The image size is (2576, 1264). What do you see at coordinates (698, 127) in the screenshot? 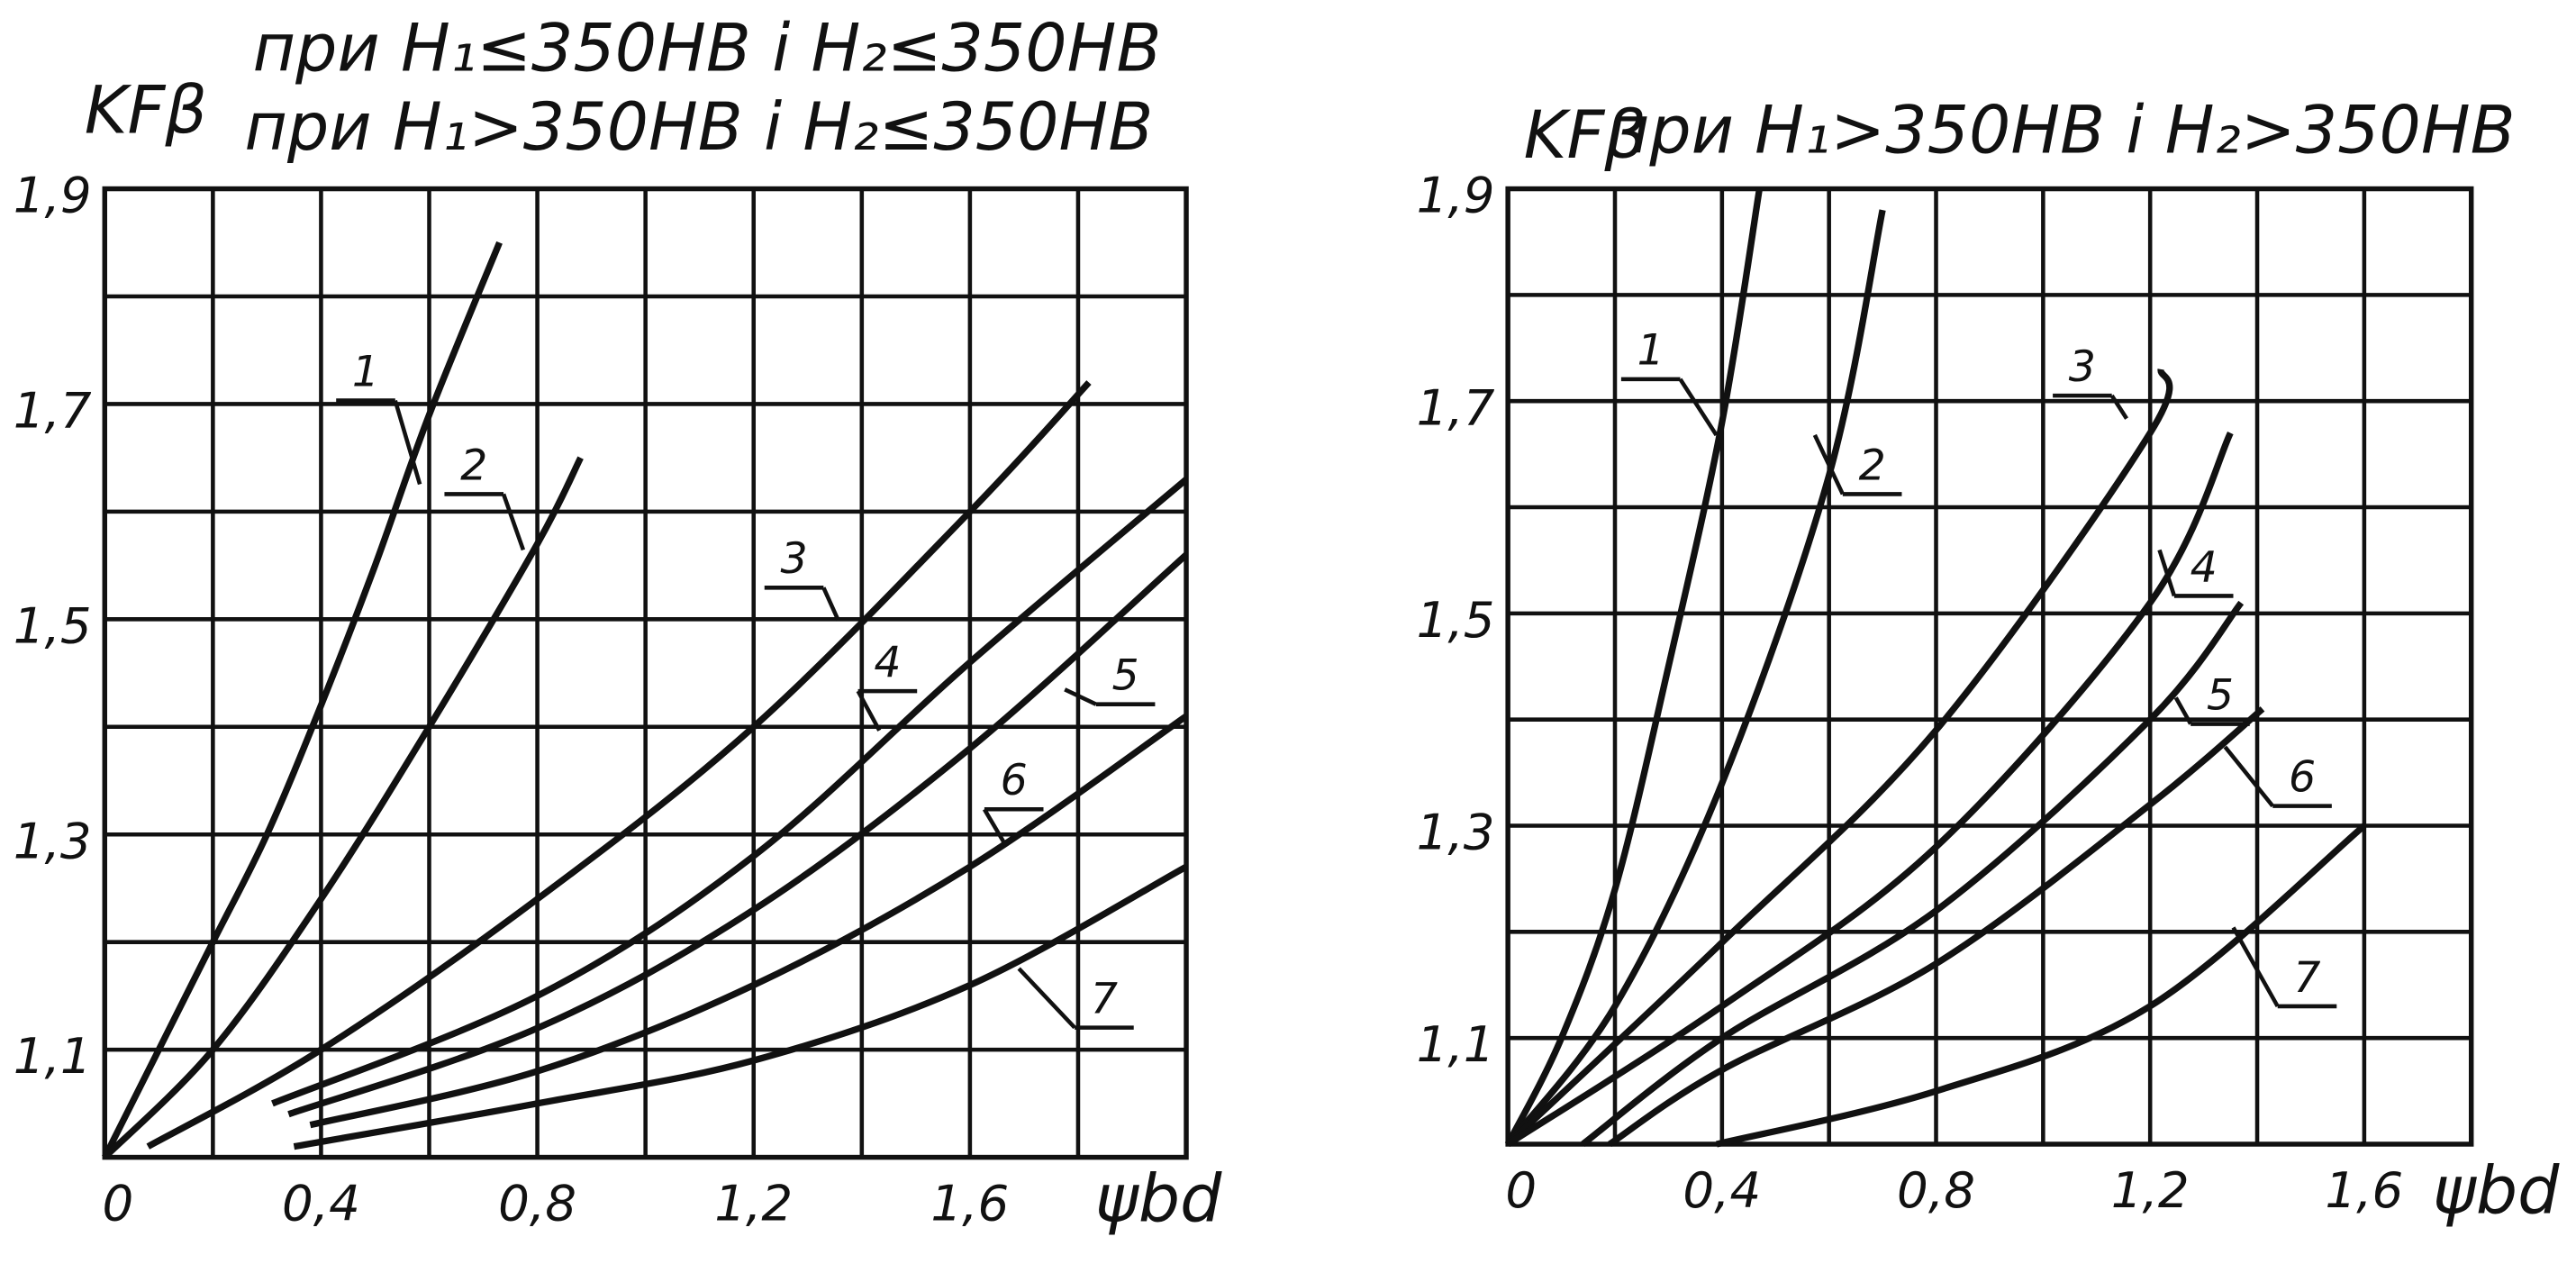
I see `chart-title: при H₁>350HB і H₂≤350HB` at bounding box center [698, 127].